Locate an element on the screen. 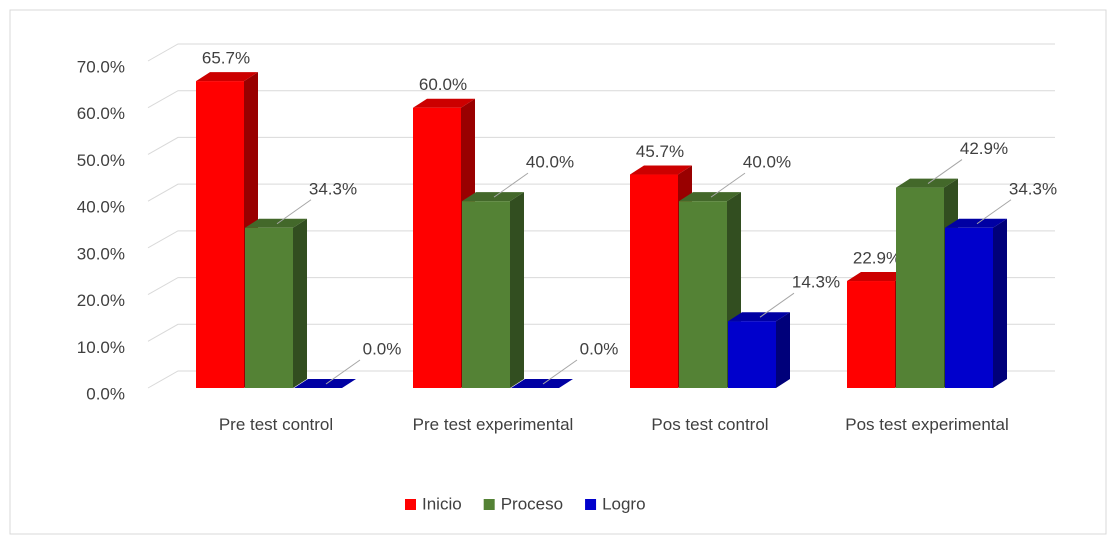  y-tick-label: 30.0% is located at coordinates (101, 253).